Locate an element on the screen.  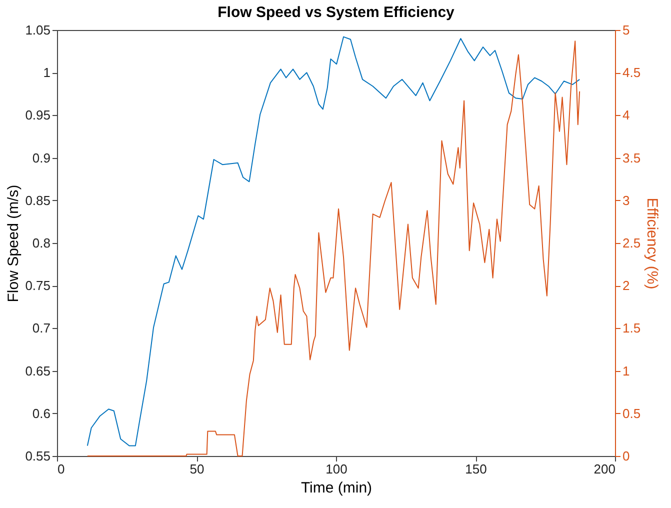
y-tick-label: 0.7 is located at coordinates (41, 328).